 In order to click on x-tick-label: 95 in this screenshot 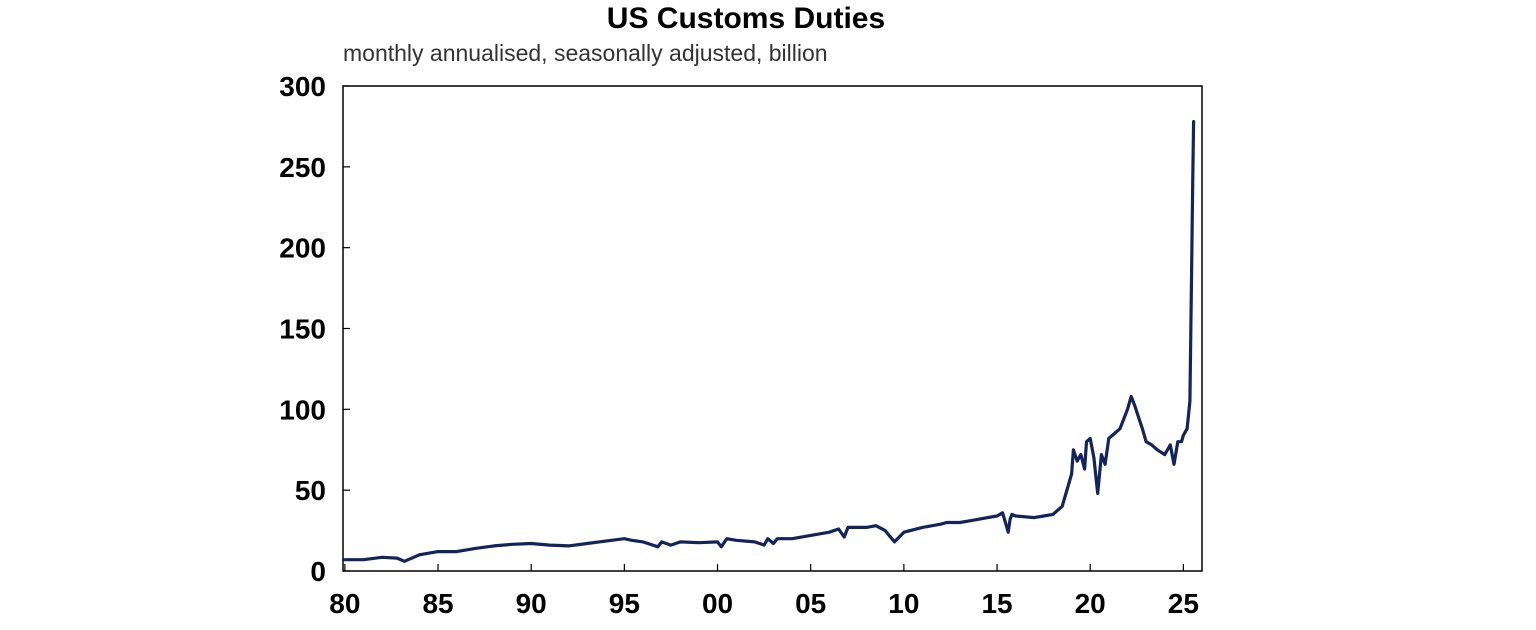, I will do `click(624, 603)`.